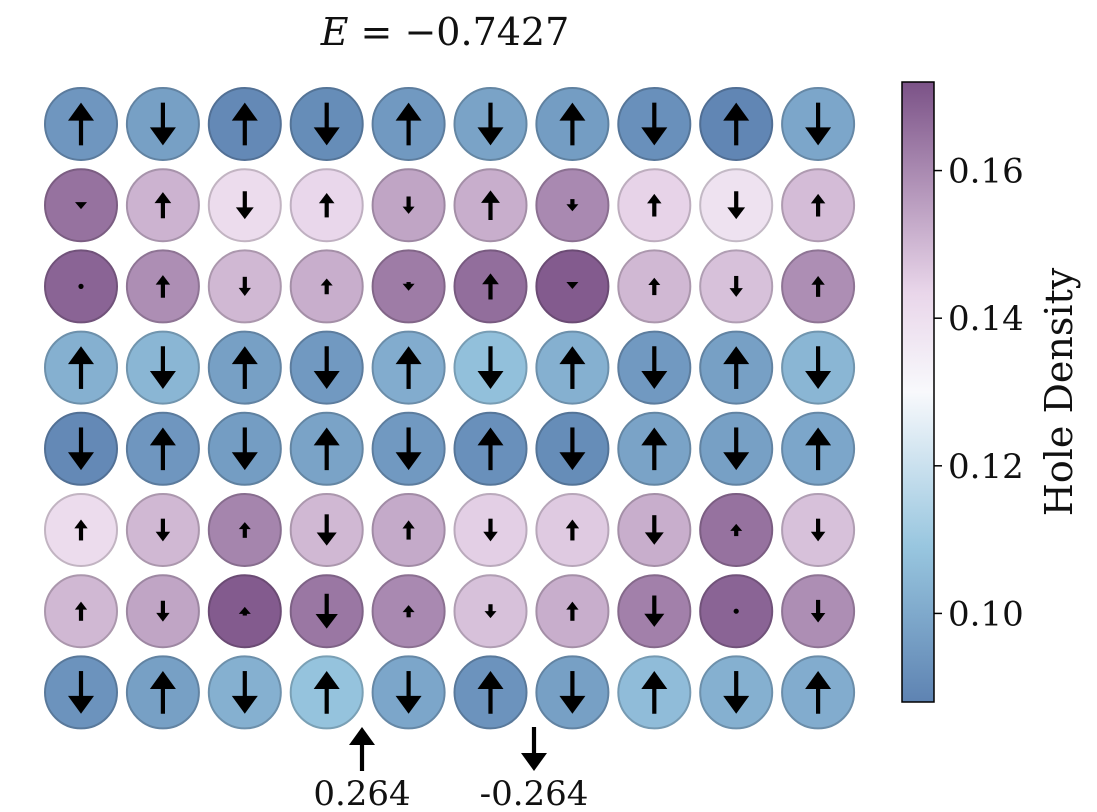 The image size is (1097, 812). Describe the element at coordinates (818, 611) in the screenshot. I see `lattice-site-r7-c10` at that location.